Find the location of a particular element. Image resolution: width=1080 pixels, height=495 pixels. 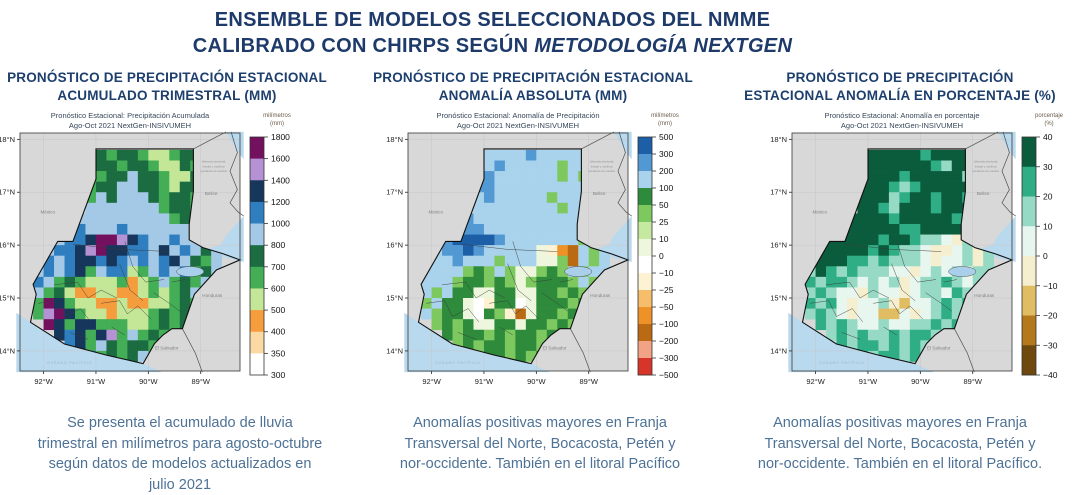

colorbar-tick-label: 300 is located at coordinates (278, 375).